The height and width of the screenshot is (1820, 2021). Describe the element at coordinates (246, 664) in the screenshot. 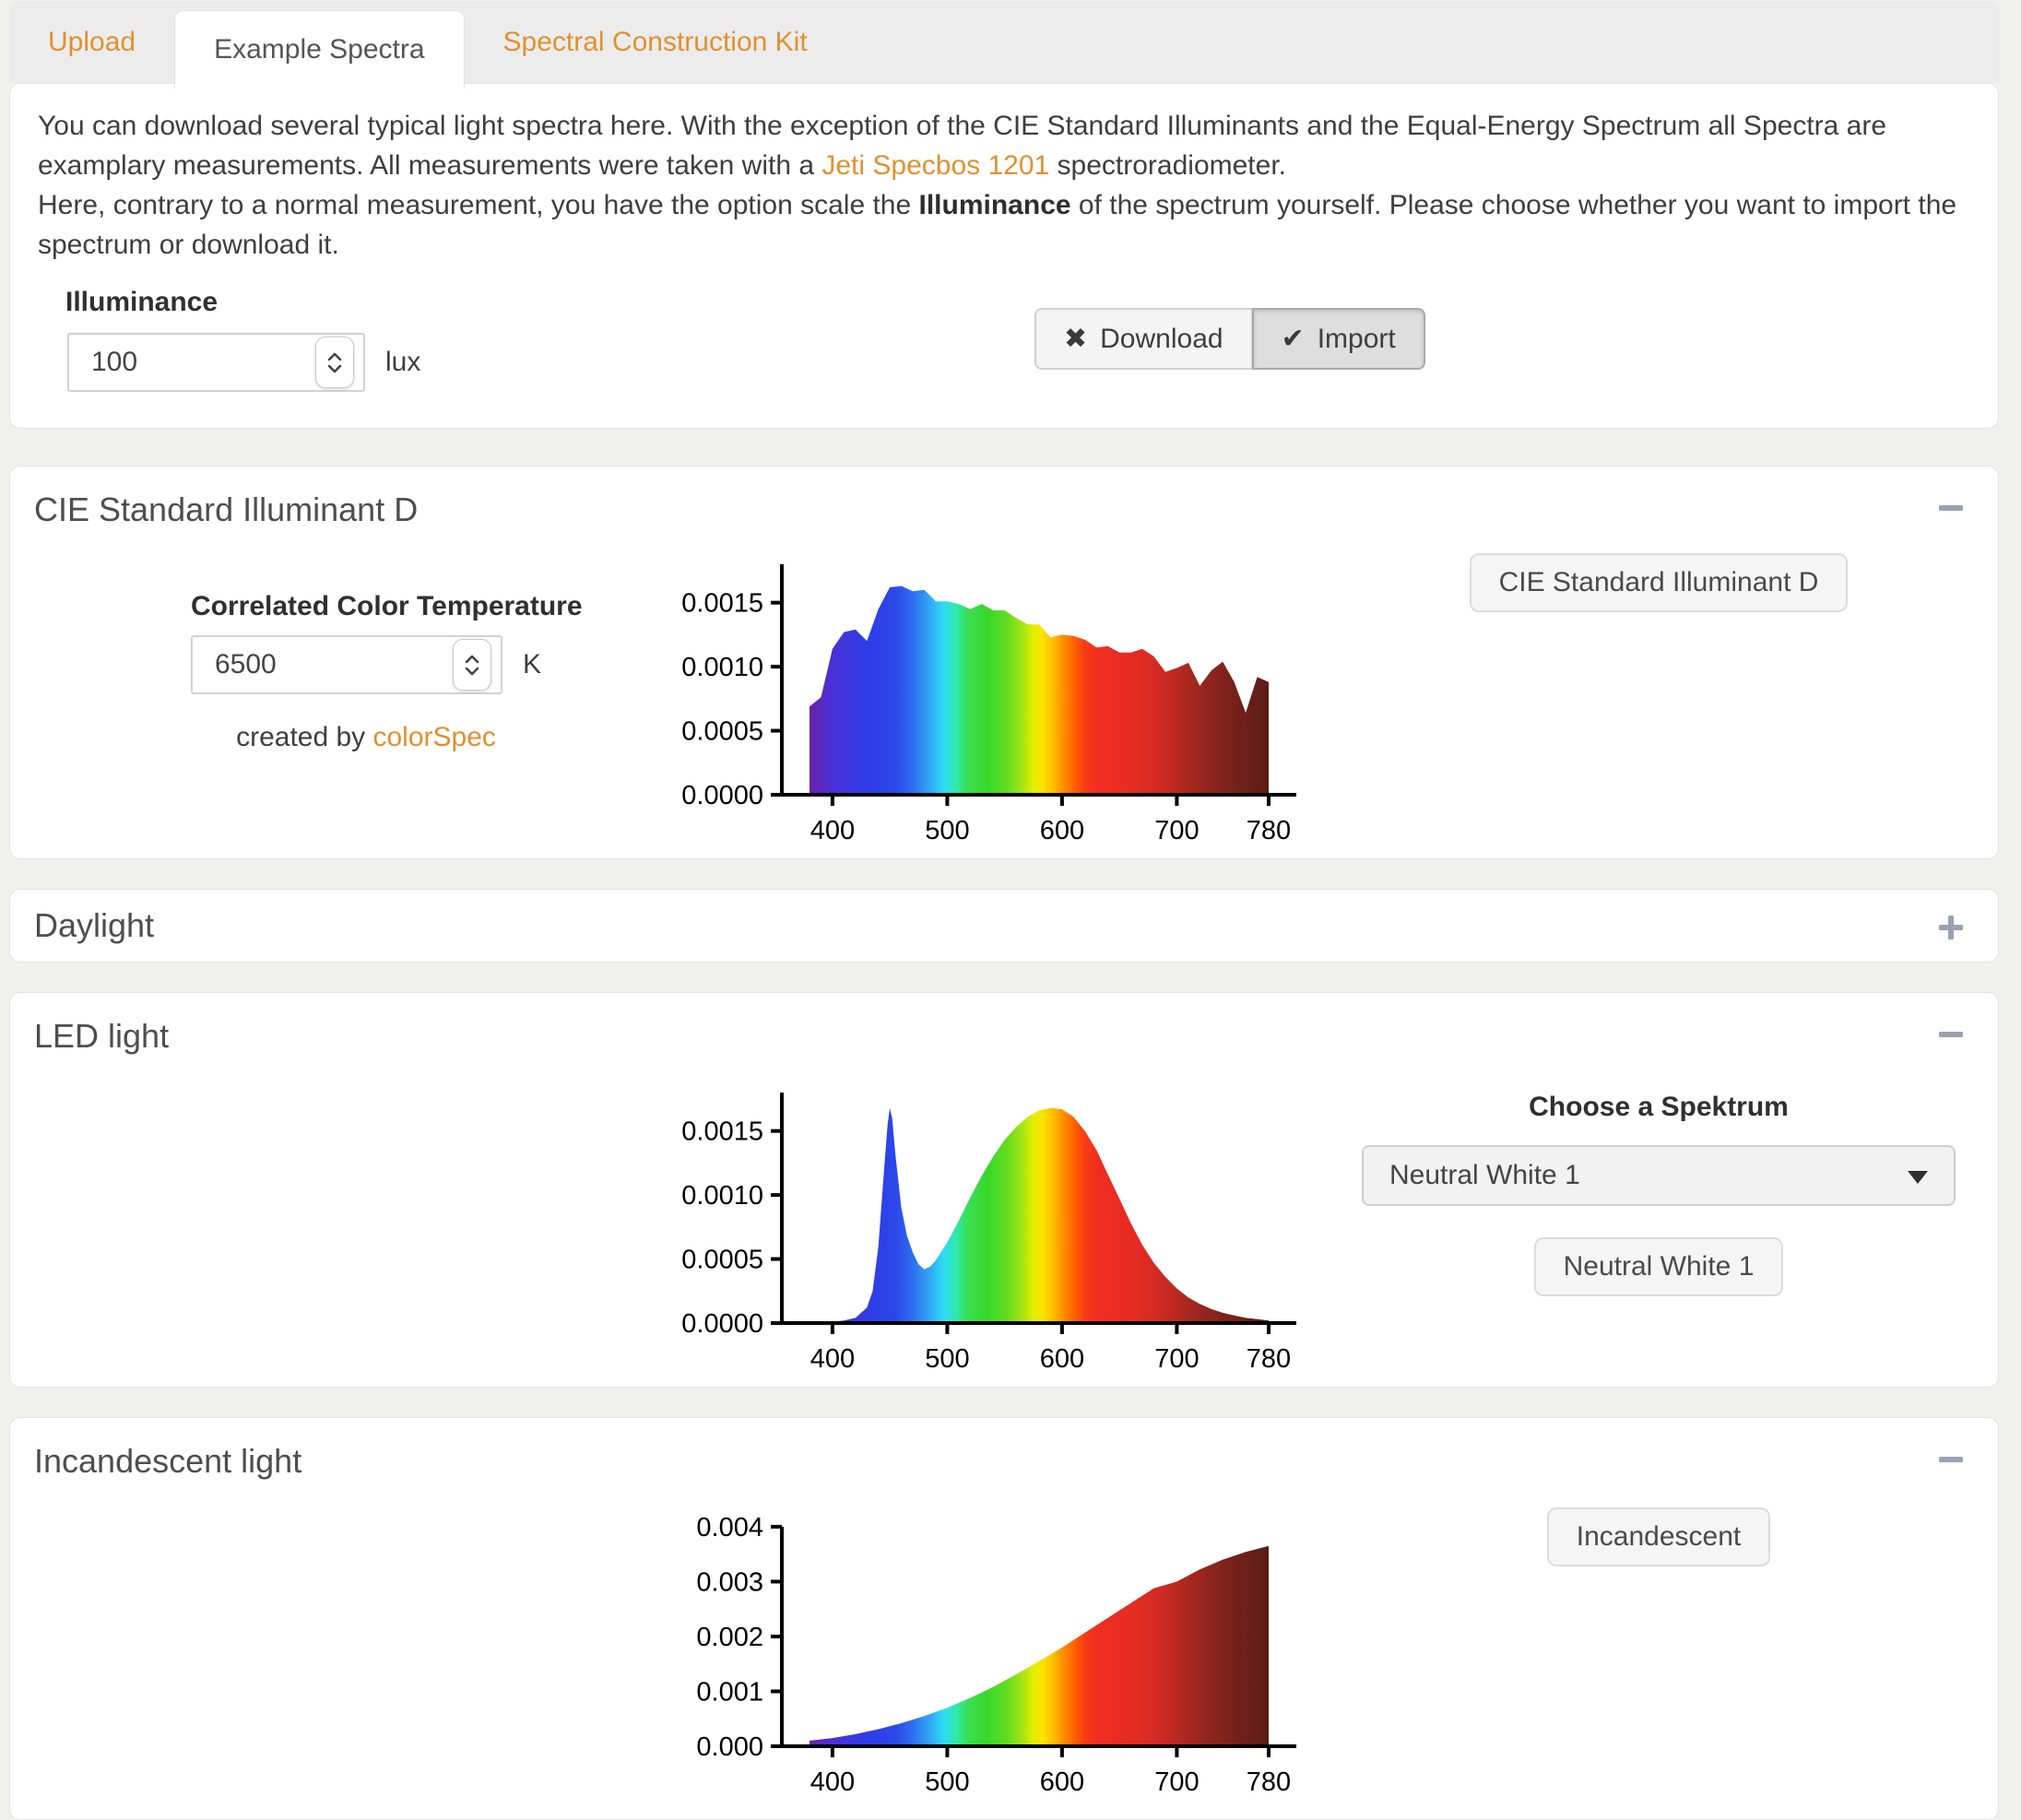

I see `cct-value: 6500` at that location.